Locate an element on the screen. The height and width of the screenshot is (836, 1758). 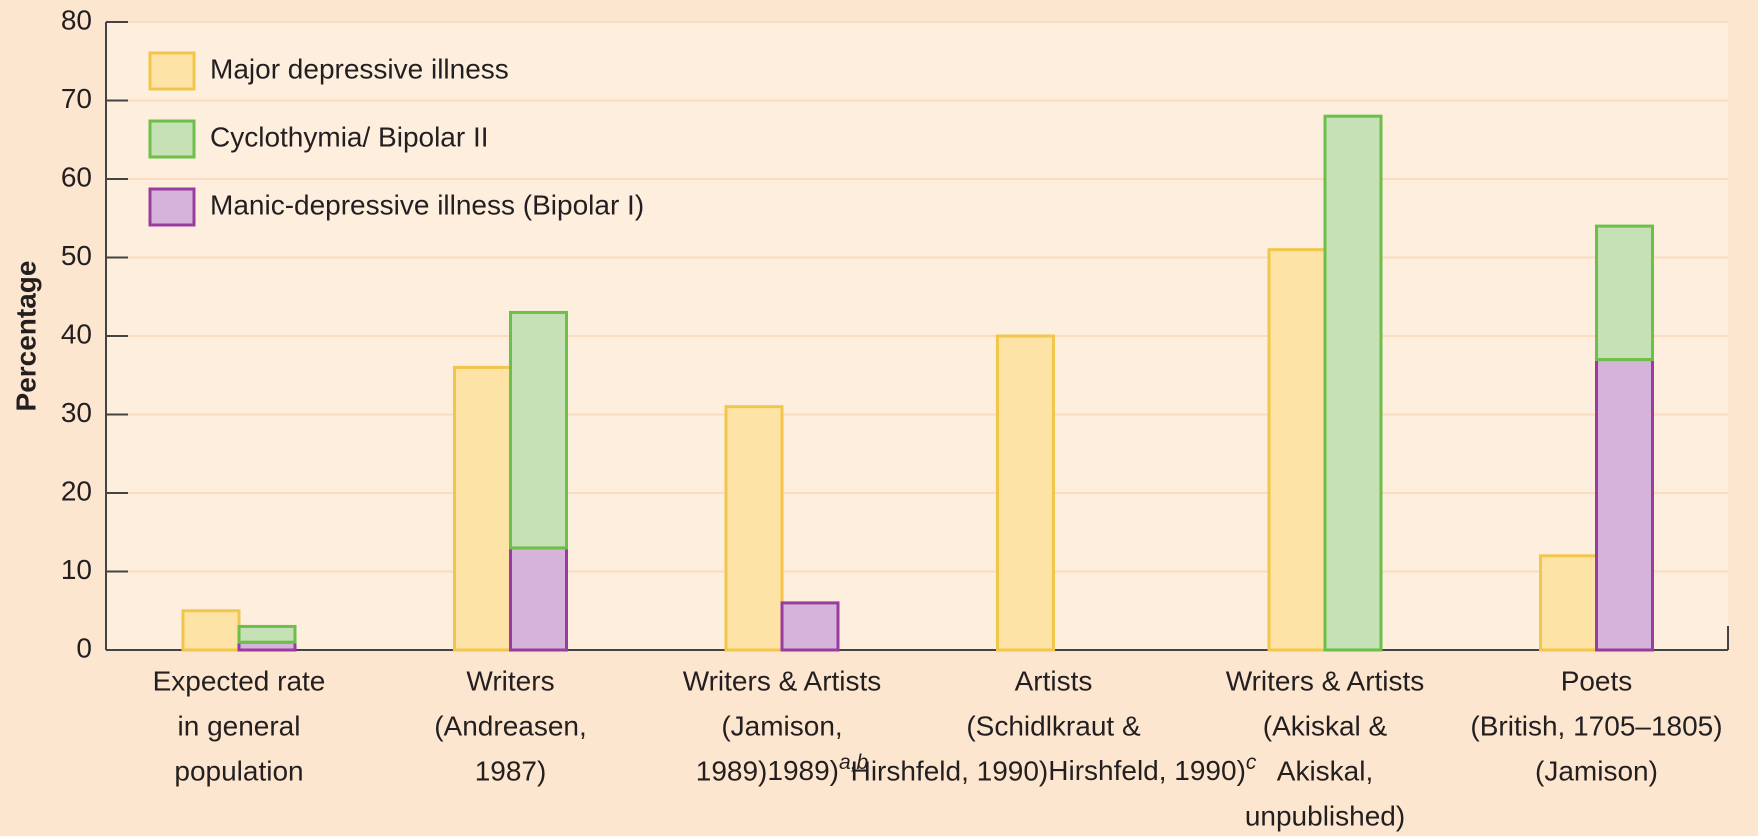
x-tick-label: Akiskal, is located at coordinates (1325, 770).